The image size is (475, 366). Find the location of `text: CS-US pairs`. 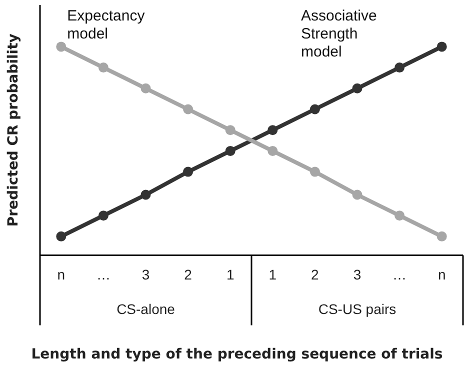

text: CS-US pairs is located at coordinates (357, 309).